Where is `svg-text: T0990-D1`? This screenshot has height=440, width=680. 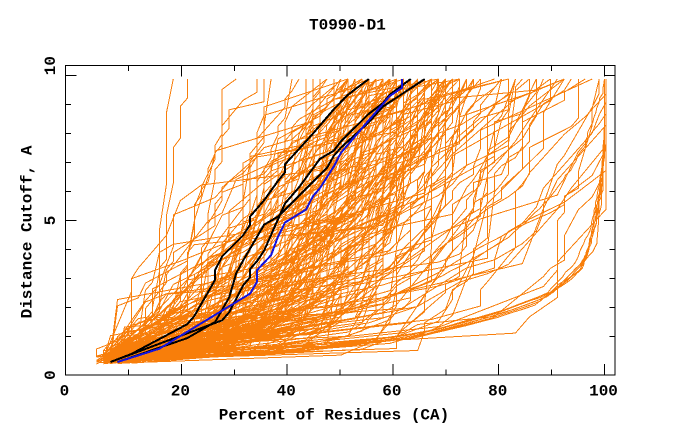
svg-text: T0990-D1 is located at coordinates (347, 26).